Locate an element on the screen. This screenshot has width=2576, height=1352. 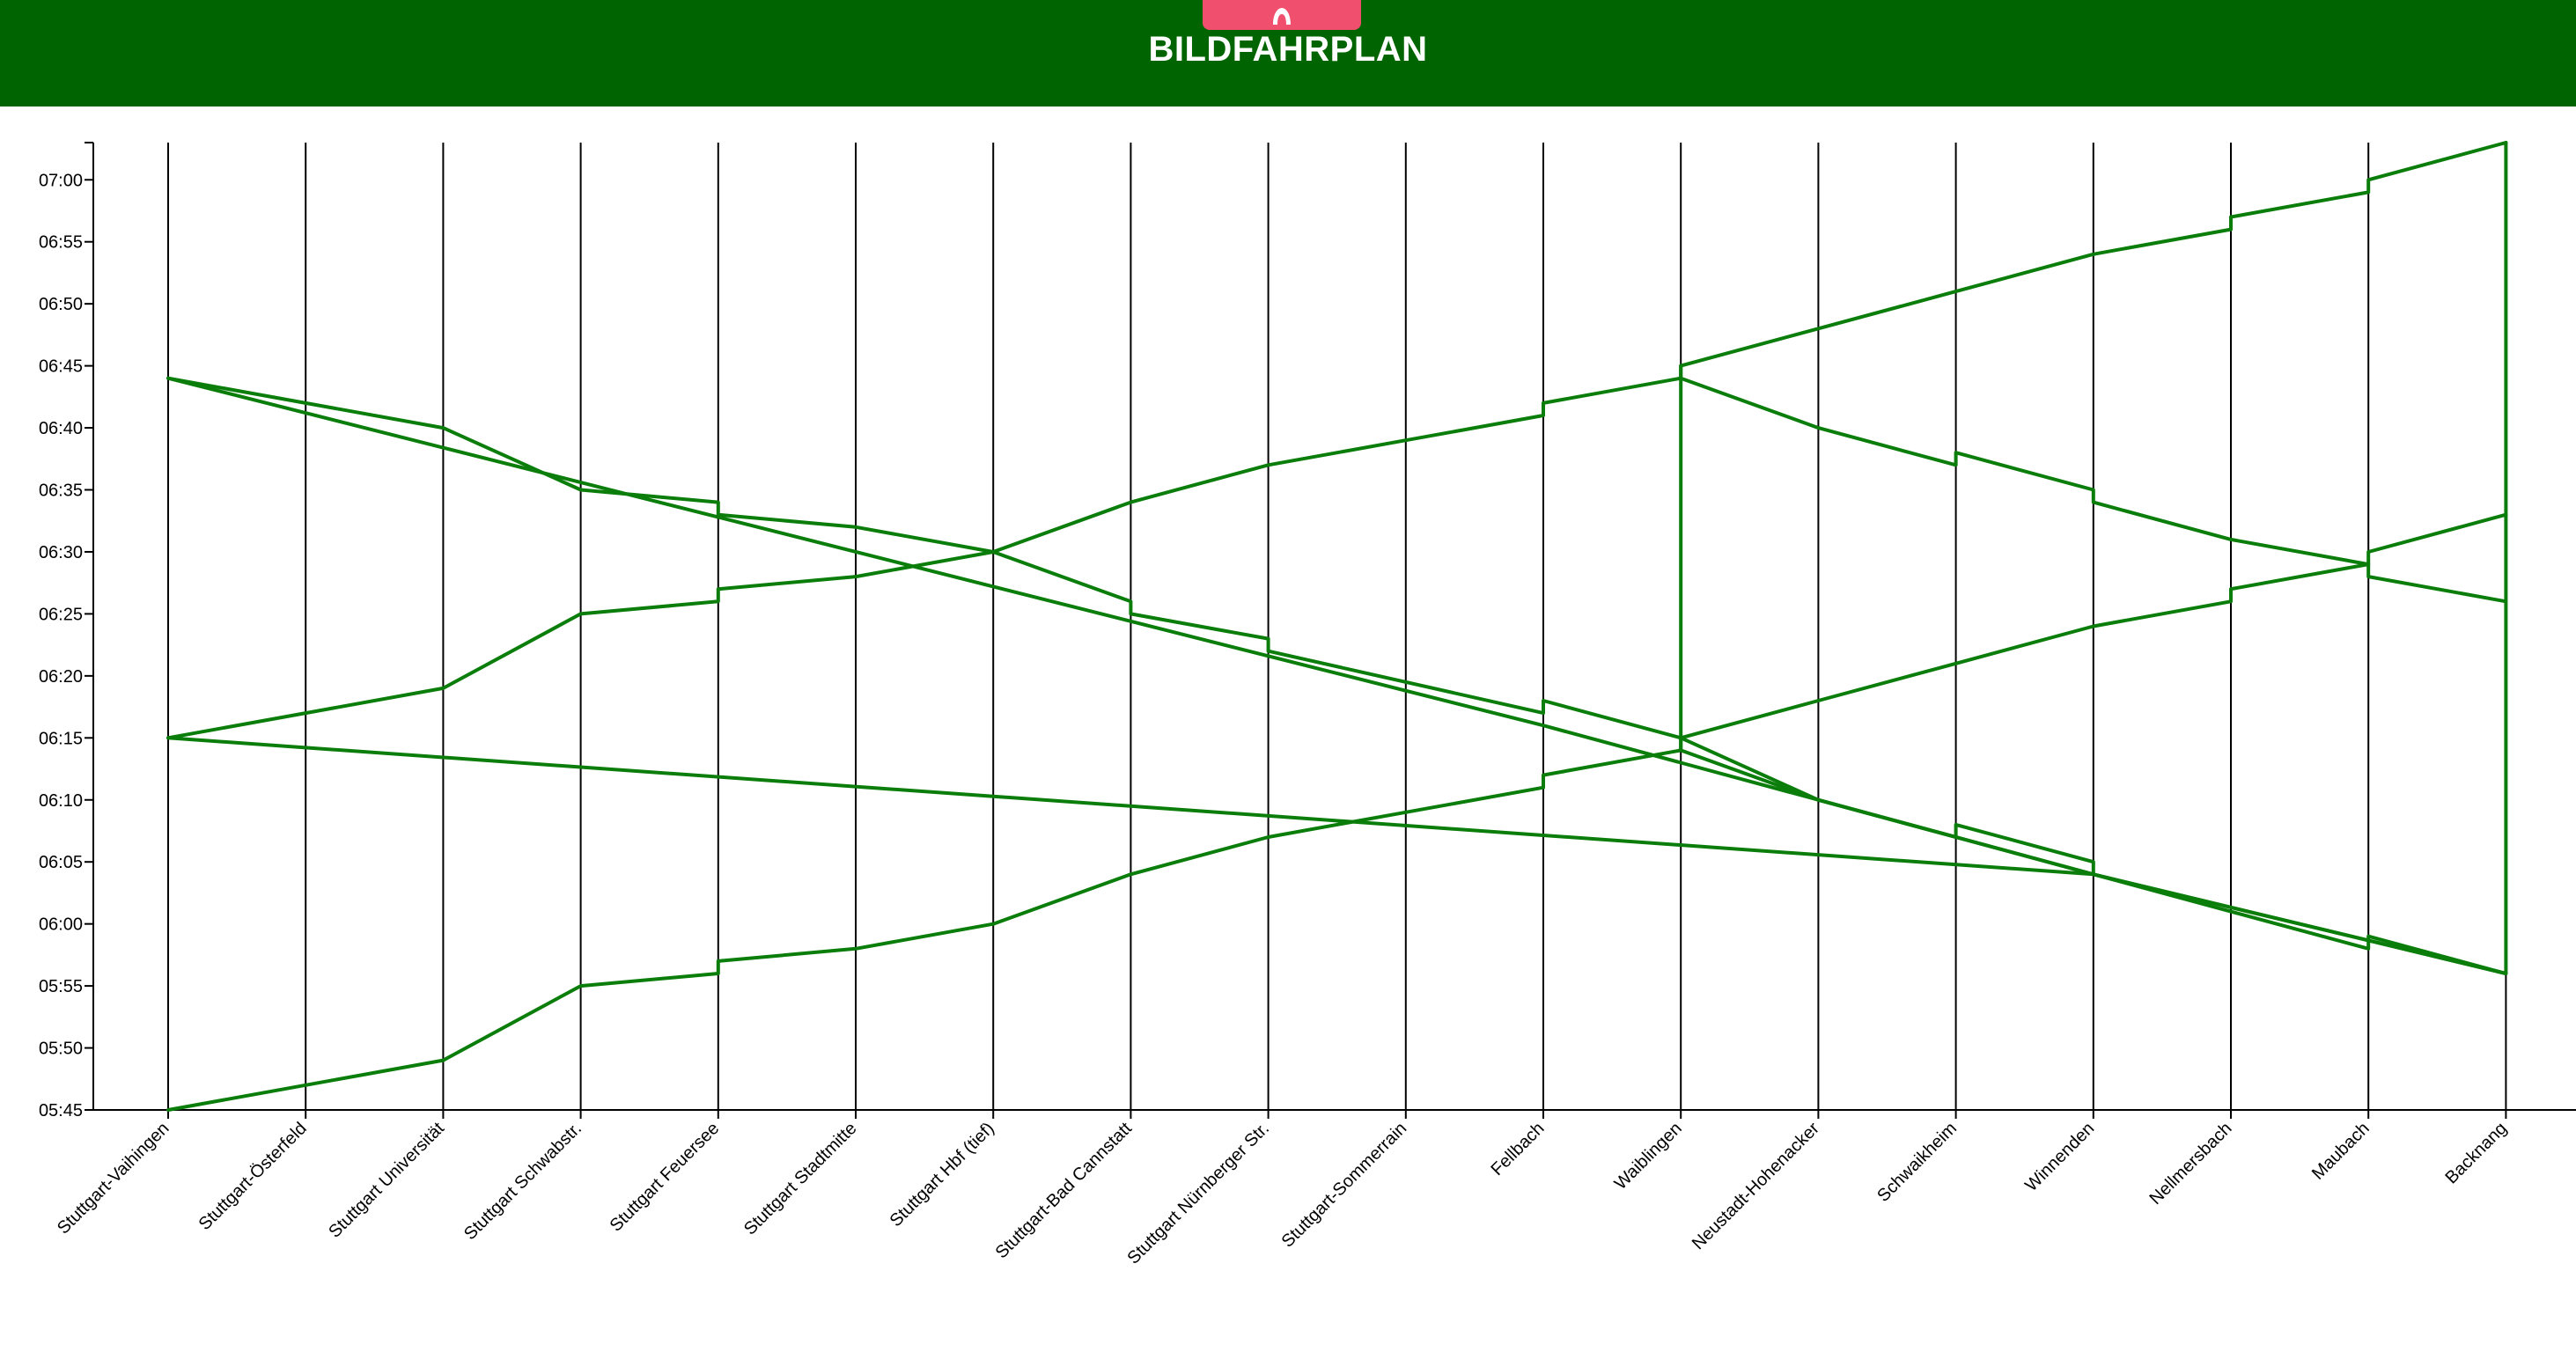
x-tick-label: Nellmersbach is located at coordinates (2191, 1164).